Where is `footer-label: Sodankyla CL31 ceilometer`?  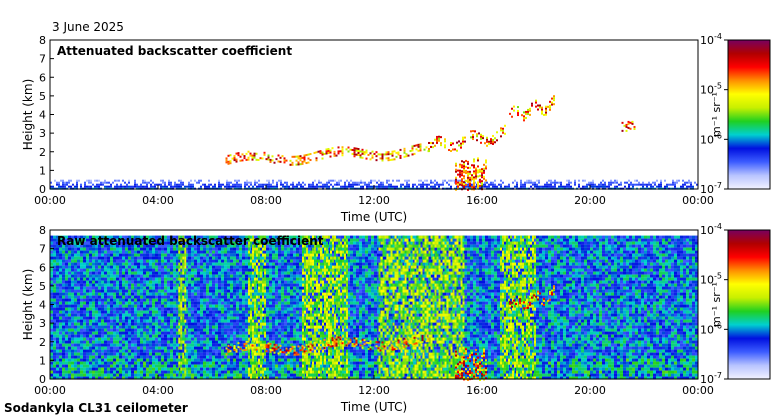
footer-label: Sodankyla CL31 ceilometer is located at coordinates (96, 408).